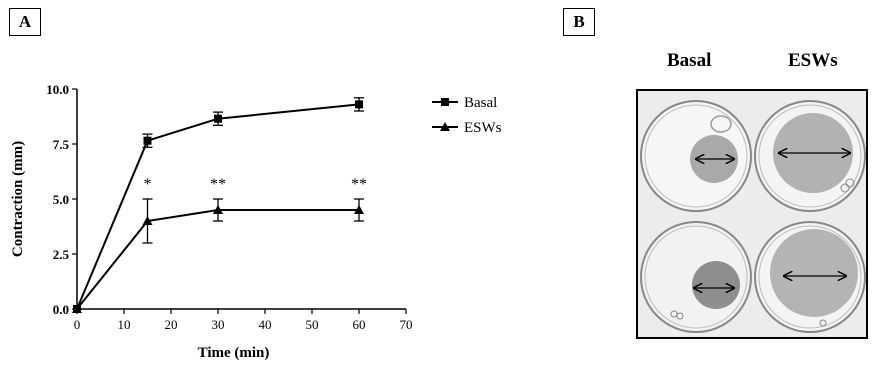  Describe the element at coordinates (265, 324) in the screenshot. I see `x-tick-label: 40` at that location.